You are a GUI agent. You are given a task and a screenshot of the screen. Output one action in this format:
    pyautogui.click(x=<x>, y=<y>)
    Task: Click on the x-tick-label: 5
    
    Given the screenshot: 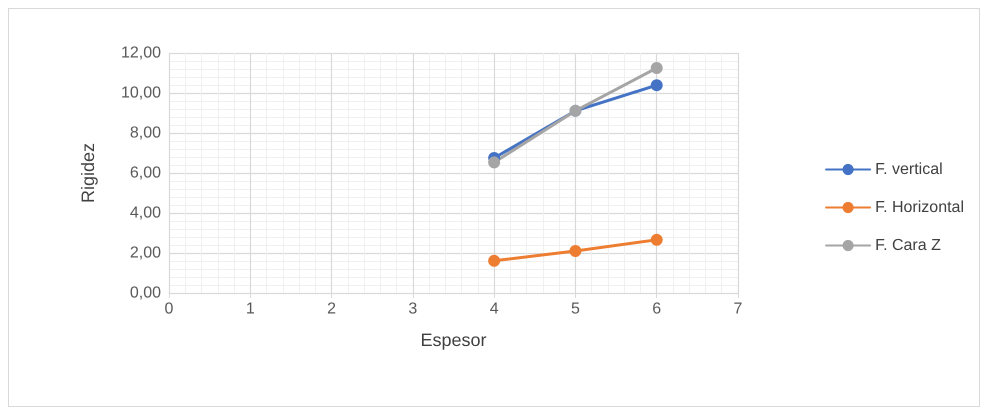 What is the action you would take?
    pyautogui.click(x=575, y=309)
    